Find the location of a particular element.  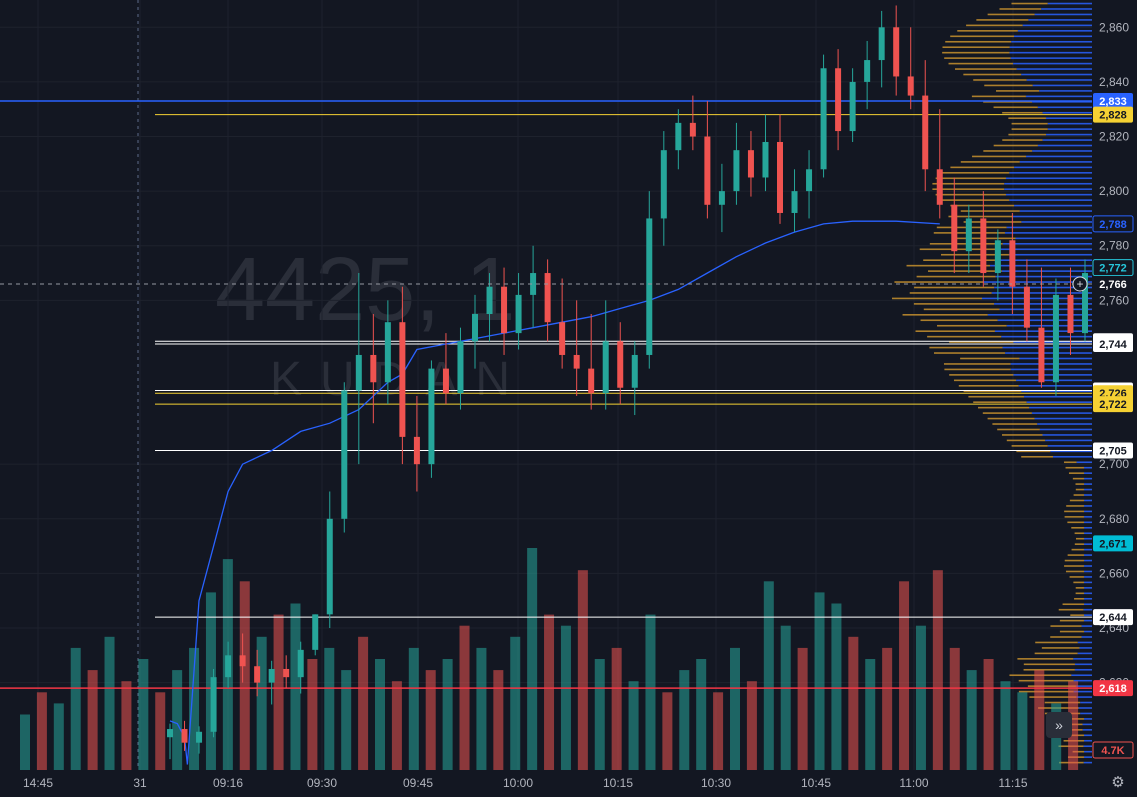

volume-value-label: 4.7K is located at coordinates (1112, 751).